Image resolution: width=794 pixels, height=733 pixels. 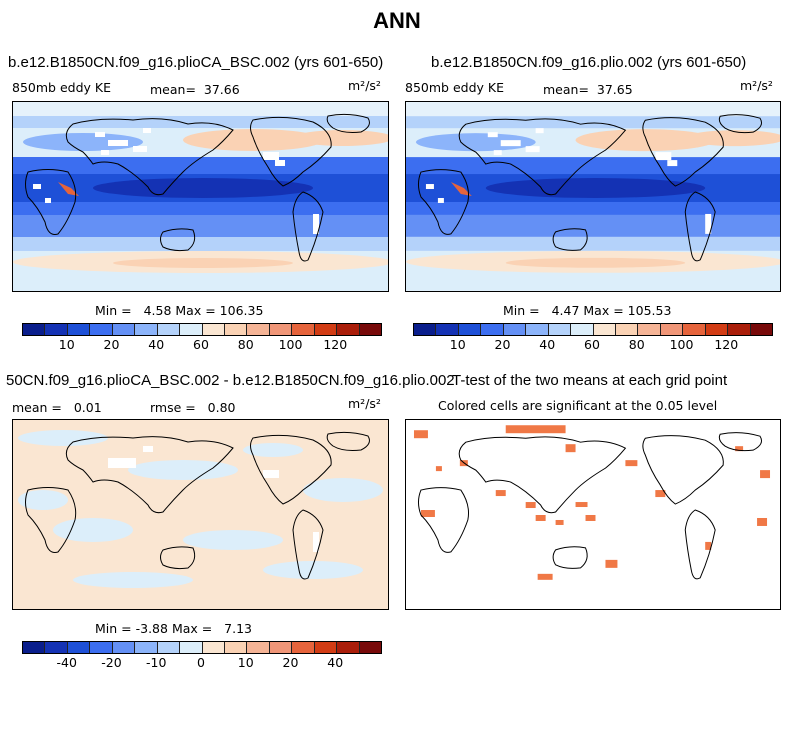 What do you see at coordinates (66, 662) in the screenshot?
I see `panel3-colorbar-tick-label: -40` at bounding box center [66, 662].